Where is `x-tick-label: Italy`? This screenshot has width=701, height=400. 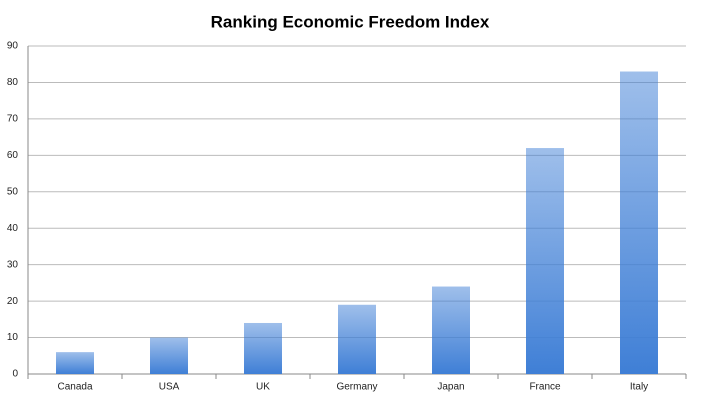
x-tick-label: Italy is located at coordinates (639, 387).